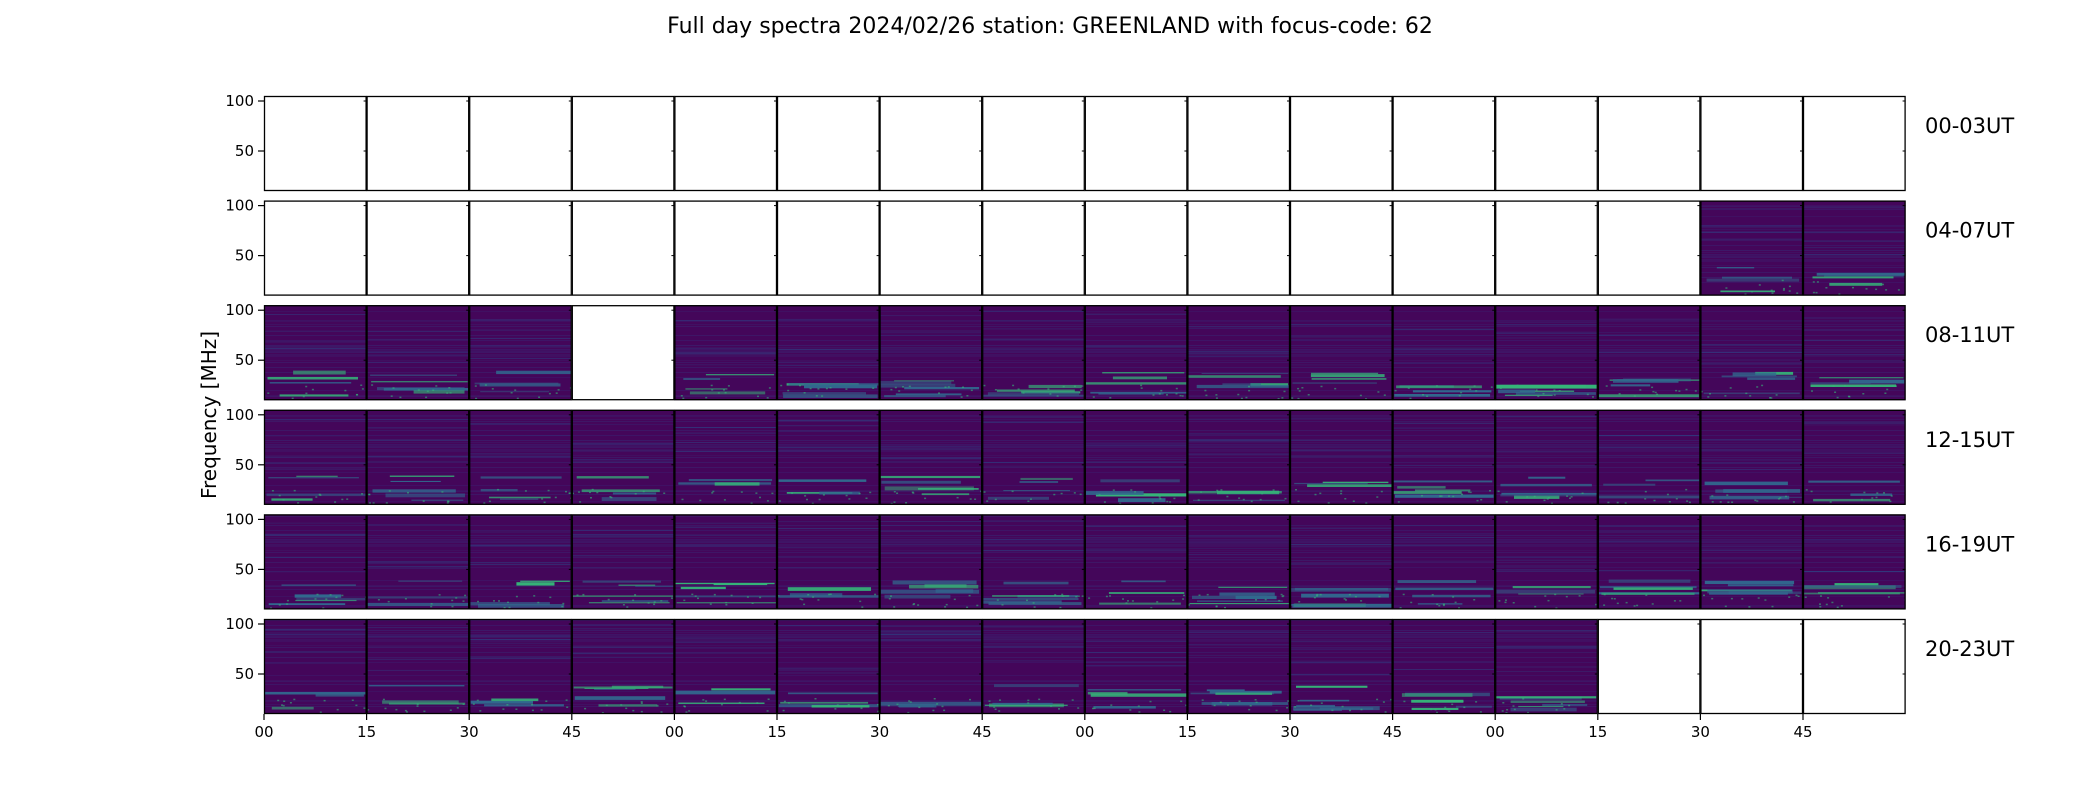 The image size is (2100, 800). What do you see at coordinates (1969, 649) in the screenshot?
I see `row-label: 20-23UT` at bounding box center [1969, 649].